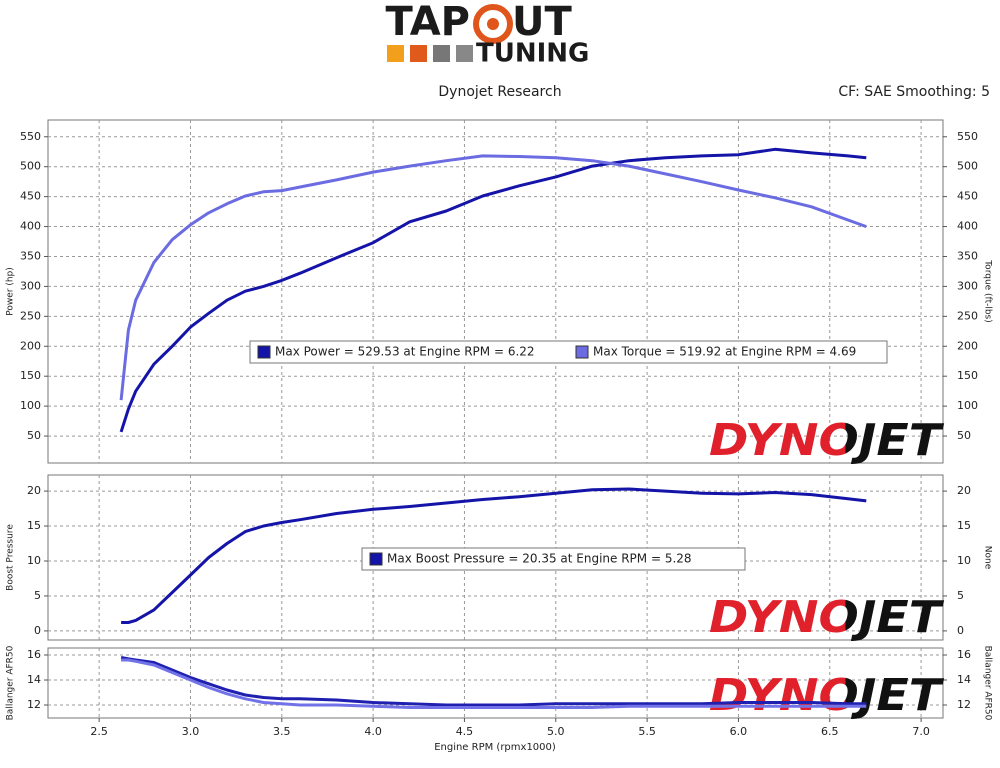  What do you see at coordinates (967, 196) in the screenshot?
I see `y2-tick-label: 450` at bounding box center [967, 196].